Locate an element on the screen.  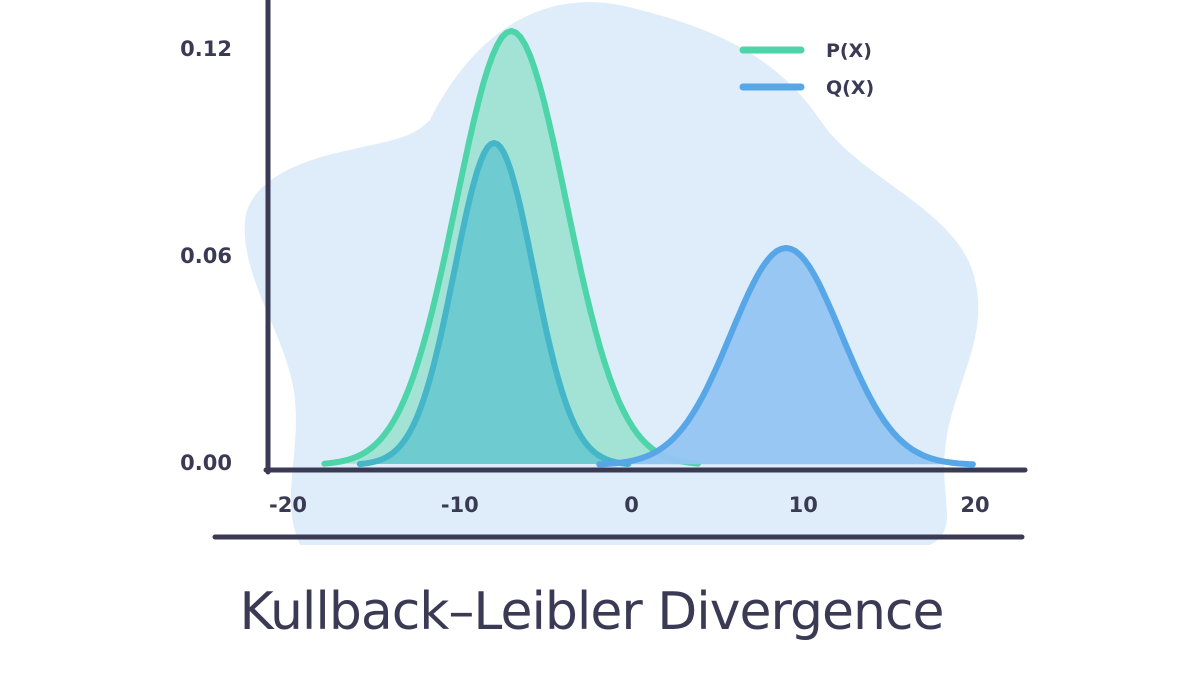
y-tick-label: 0.00 is located at coordinates (206, 463).